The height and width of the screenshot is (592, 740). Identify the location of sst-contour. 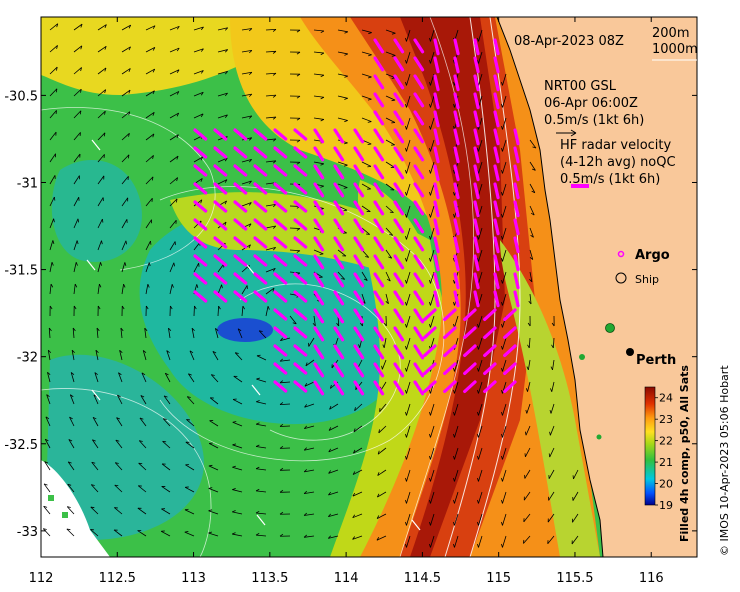
(126, 472).